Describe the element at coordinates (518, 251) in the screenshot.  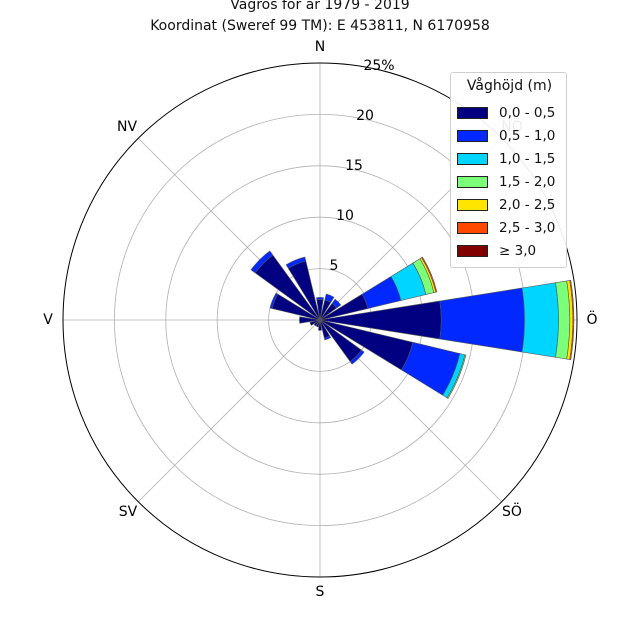
I see `legend-label: ≥ 3,0` at that location.